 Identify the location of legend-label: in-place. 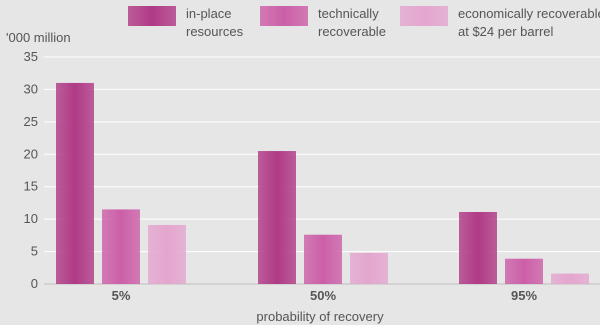
(209, 13).